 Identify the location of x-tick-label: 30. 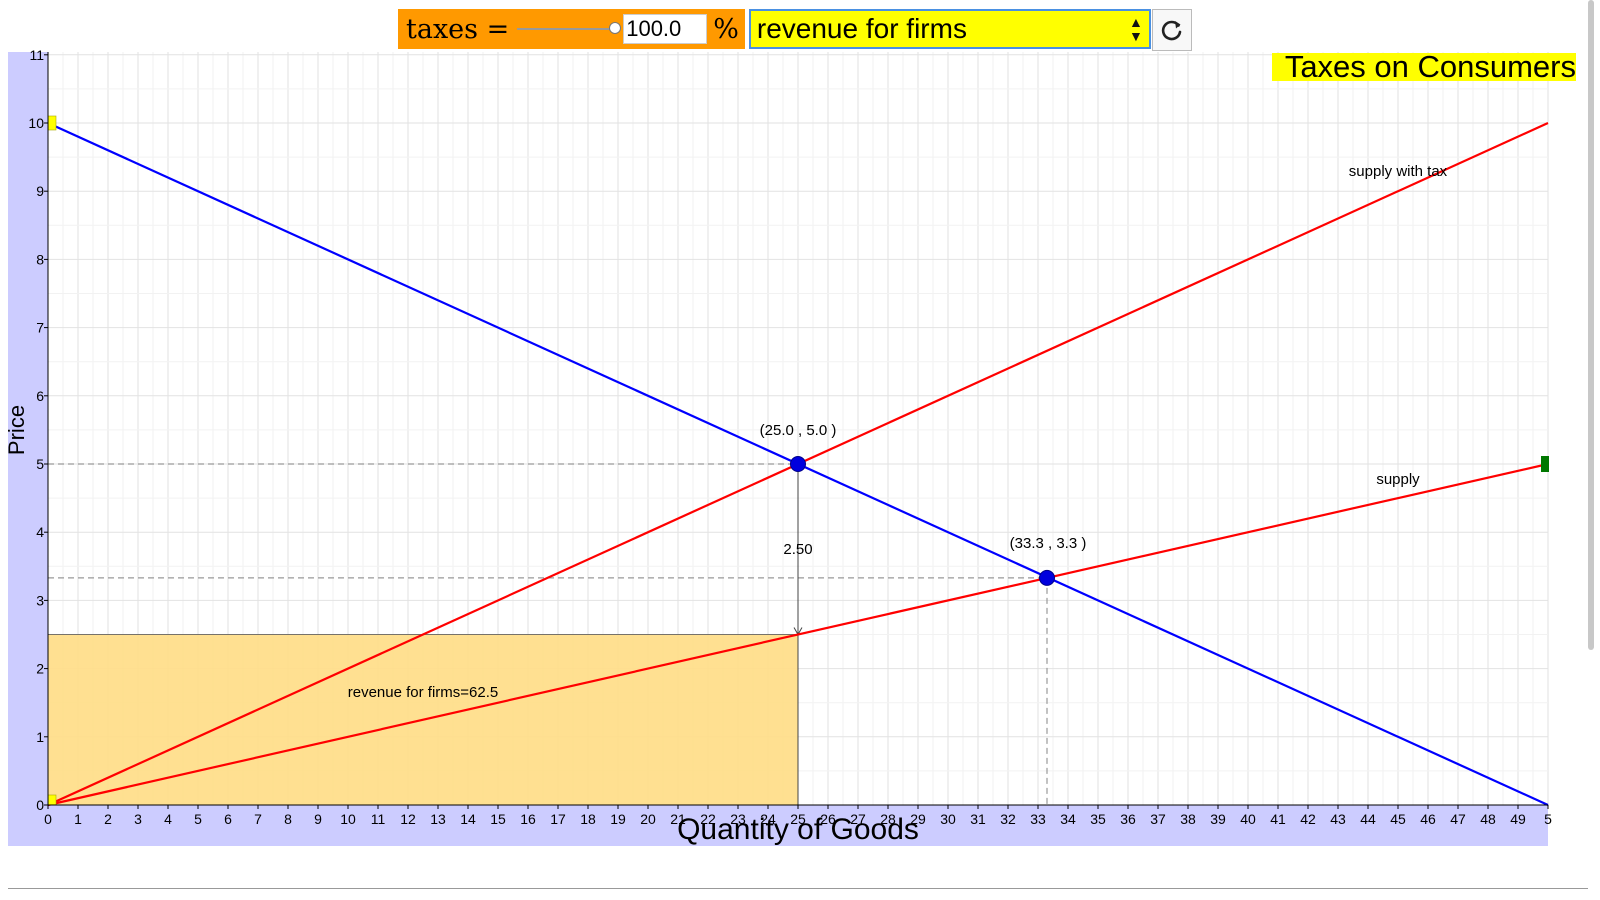
(948, 819).